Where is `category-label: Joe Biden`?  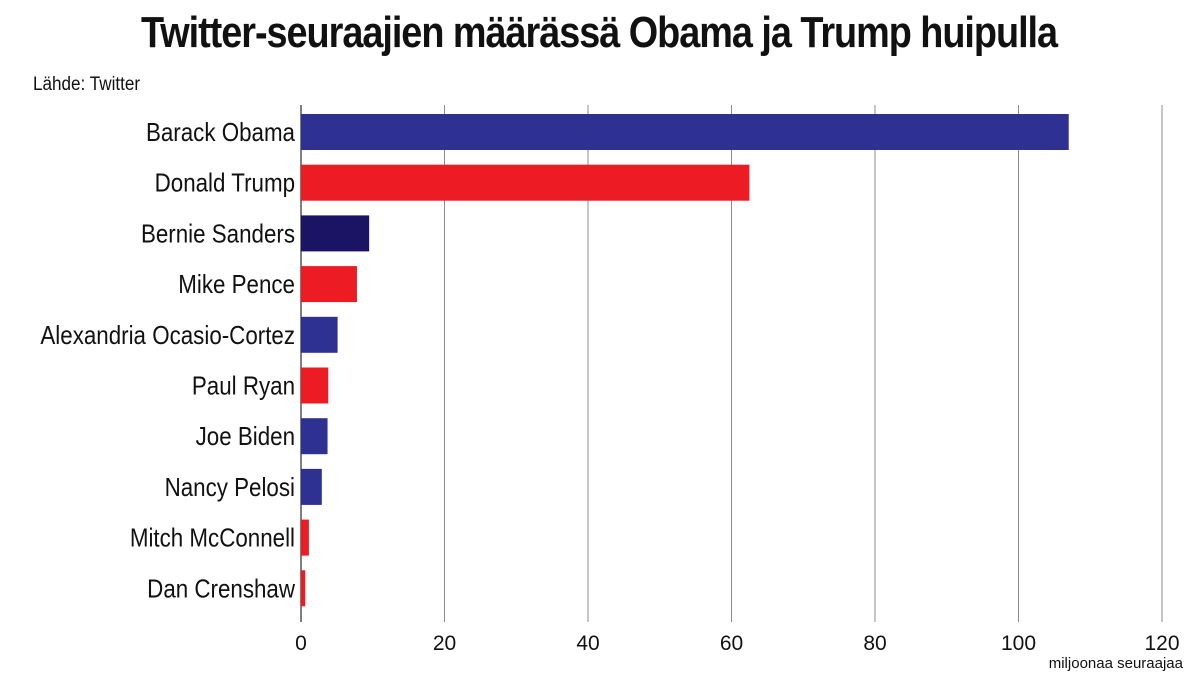
category-label: Joe Biden is located at coordinates (245, 437).